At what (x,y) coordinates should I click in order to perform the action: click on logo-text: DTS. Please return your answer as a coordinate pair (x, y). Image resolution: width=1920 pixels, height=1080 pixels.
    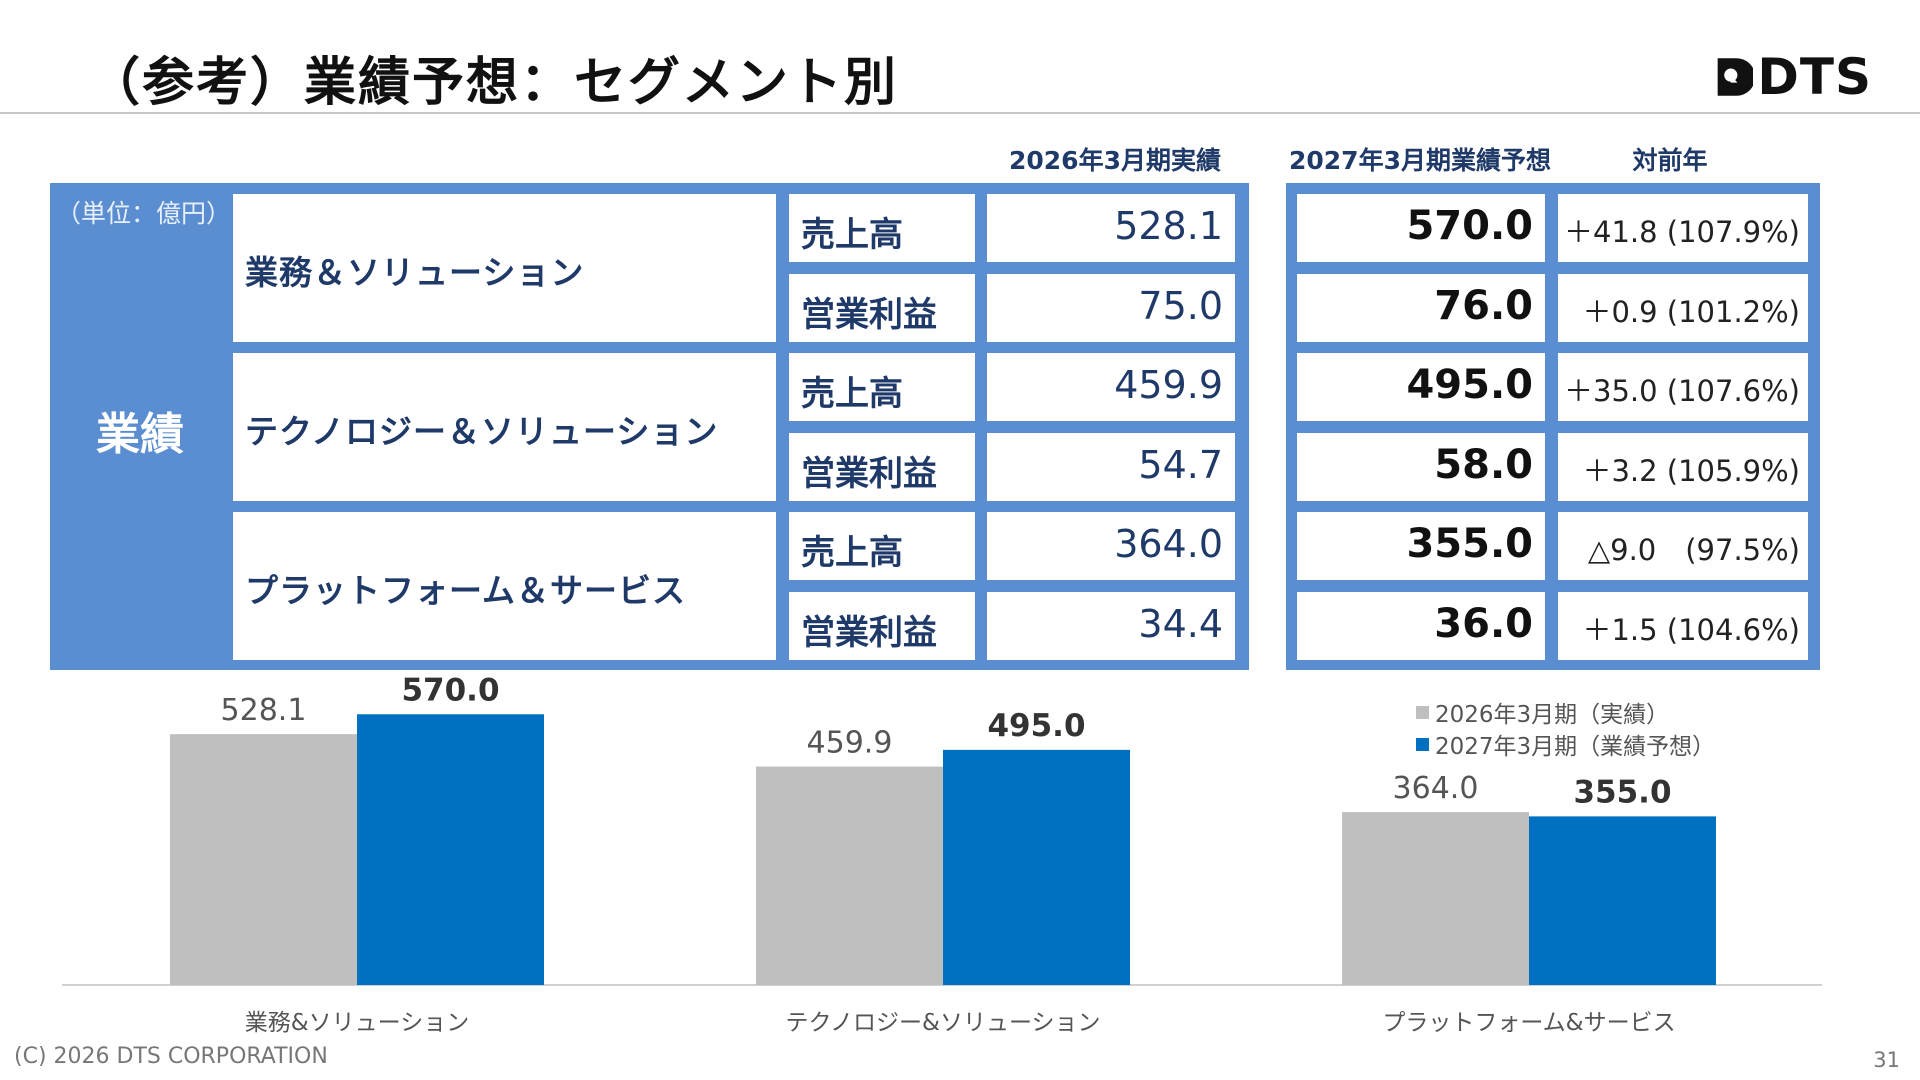
    Looking at the image, I should click on (1814, 77).